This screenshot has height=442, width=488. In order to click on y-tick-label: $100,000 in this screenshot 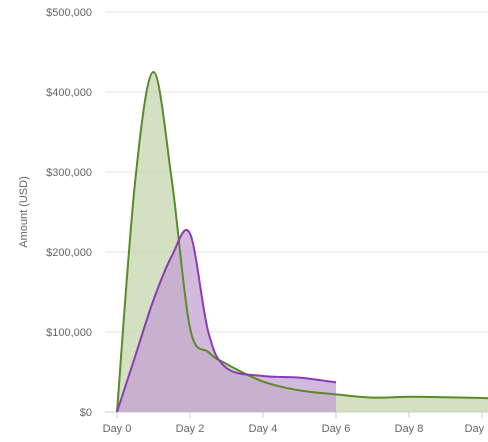, I will do `click(69, 333)`.